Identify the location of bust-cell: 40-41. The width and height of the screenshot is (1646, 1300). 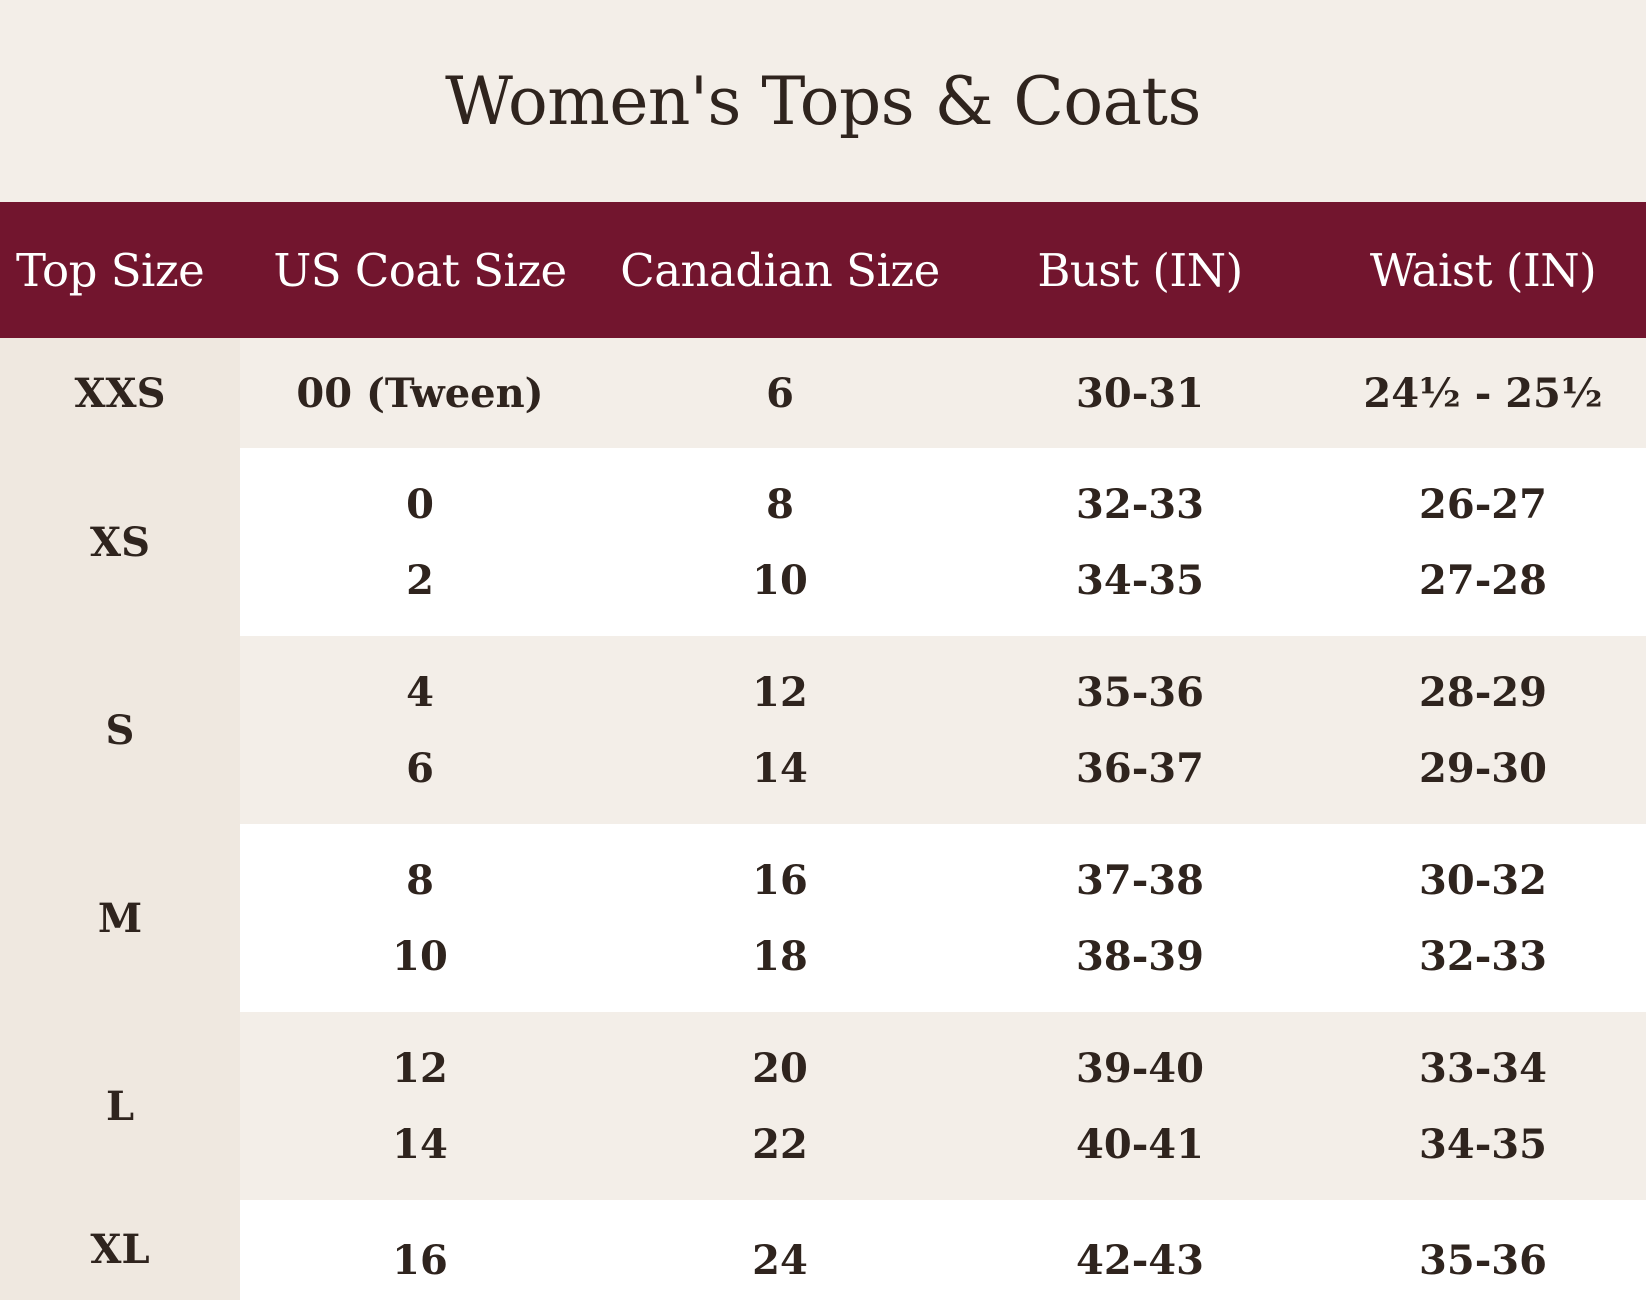
(1140, 1144).